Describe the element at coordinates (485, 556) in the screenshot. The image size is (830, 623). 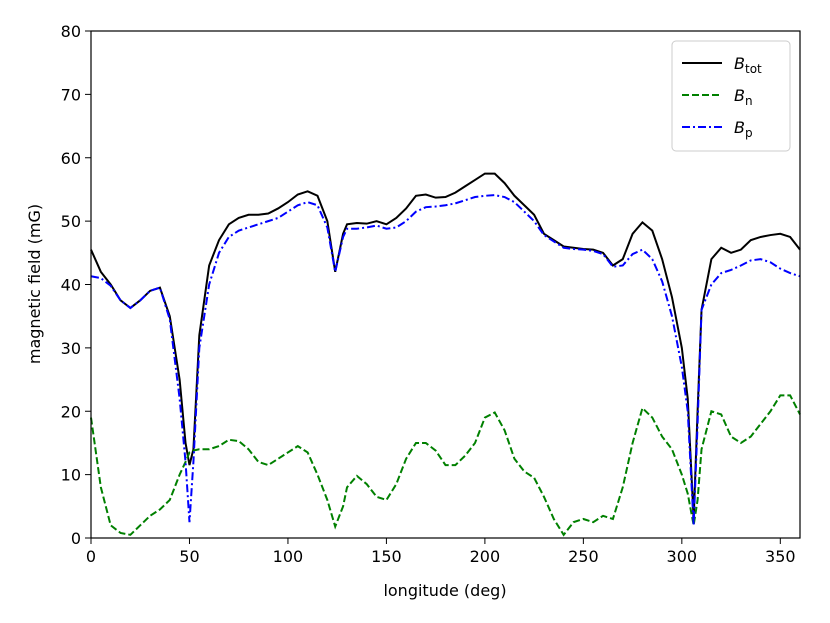
I see `x-tick-label: 200` at that location.